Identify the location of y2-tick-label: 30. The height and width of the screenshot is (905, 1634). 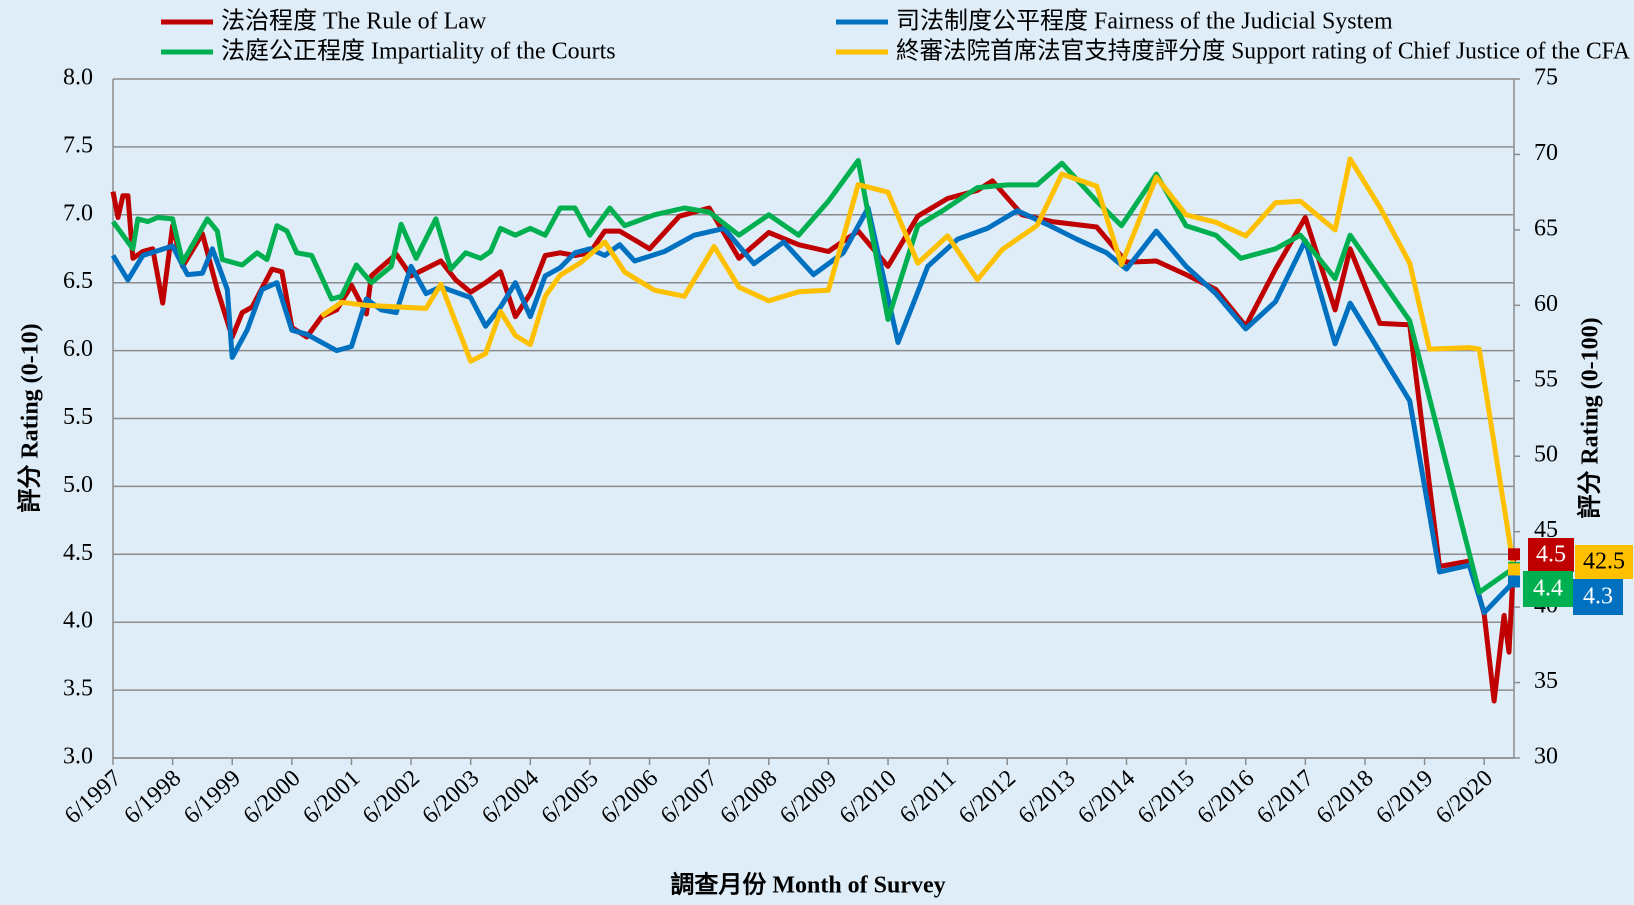
(1546, 757).